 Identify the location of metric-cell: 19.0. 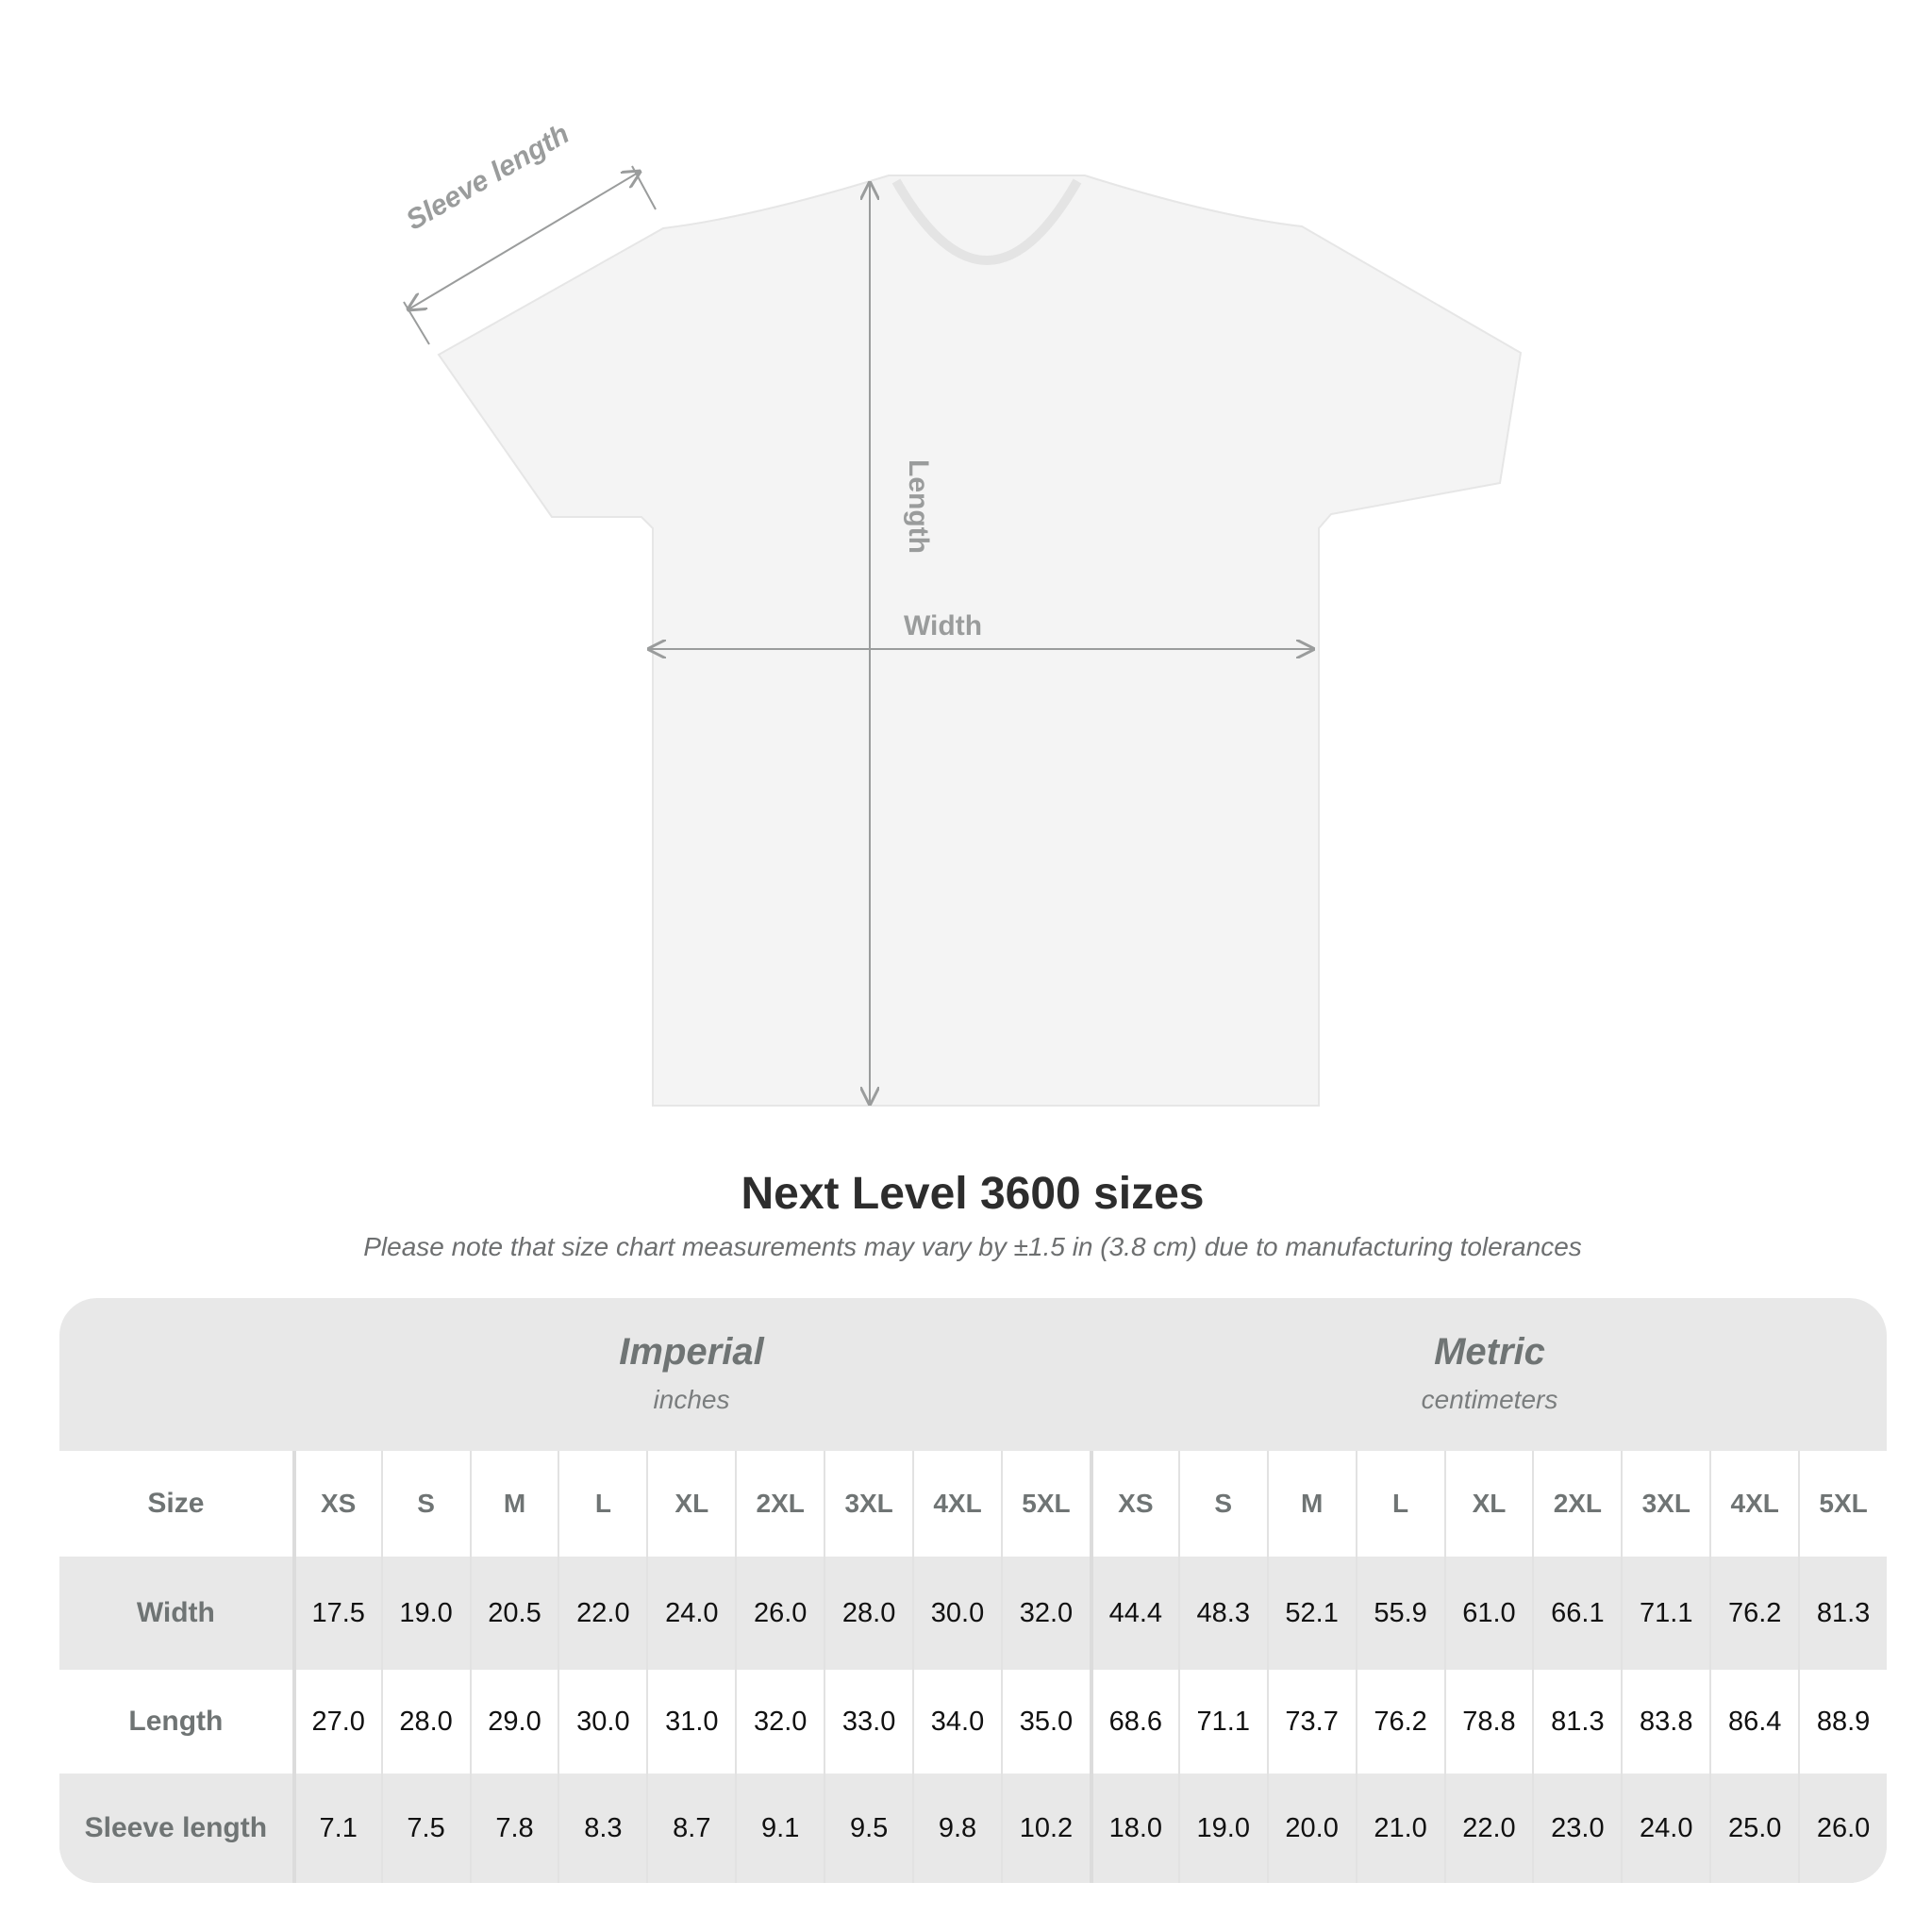
(1222, 1829).